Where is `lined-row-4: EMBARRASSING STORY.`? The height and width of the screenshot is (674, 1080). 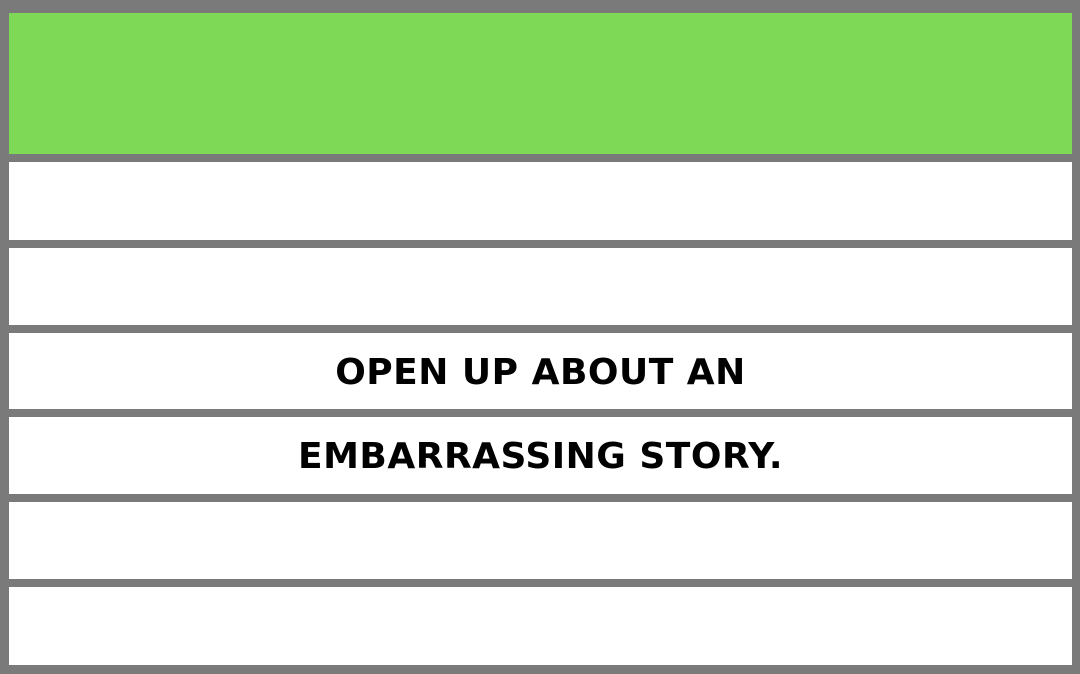
lined-row-4: EMBARRASSING STORY. is located at coordinates (540, 455).